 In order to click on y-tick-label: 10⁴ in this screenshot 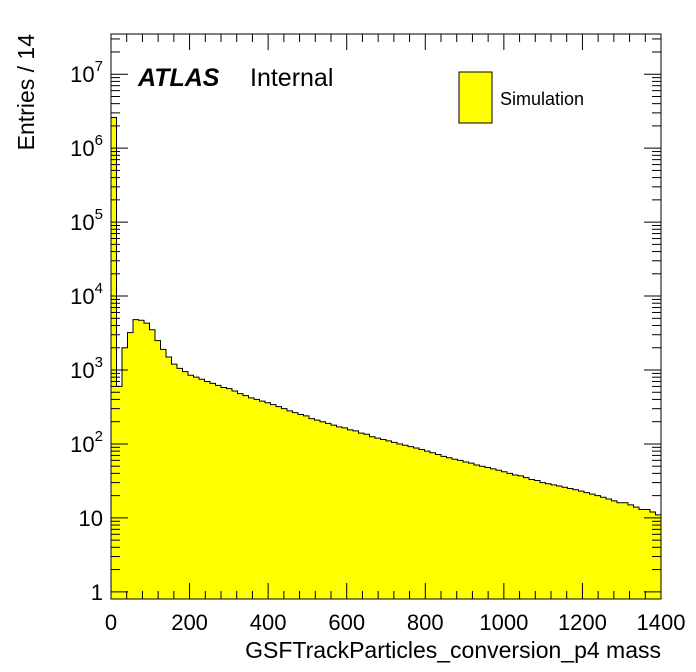, I will do `click(86, 294)`.